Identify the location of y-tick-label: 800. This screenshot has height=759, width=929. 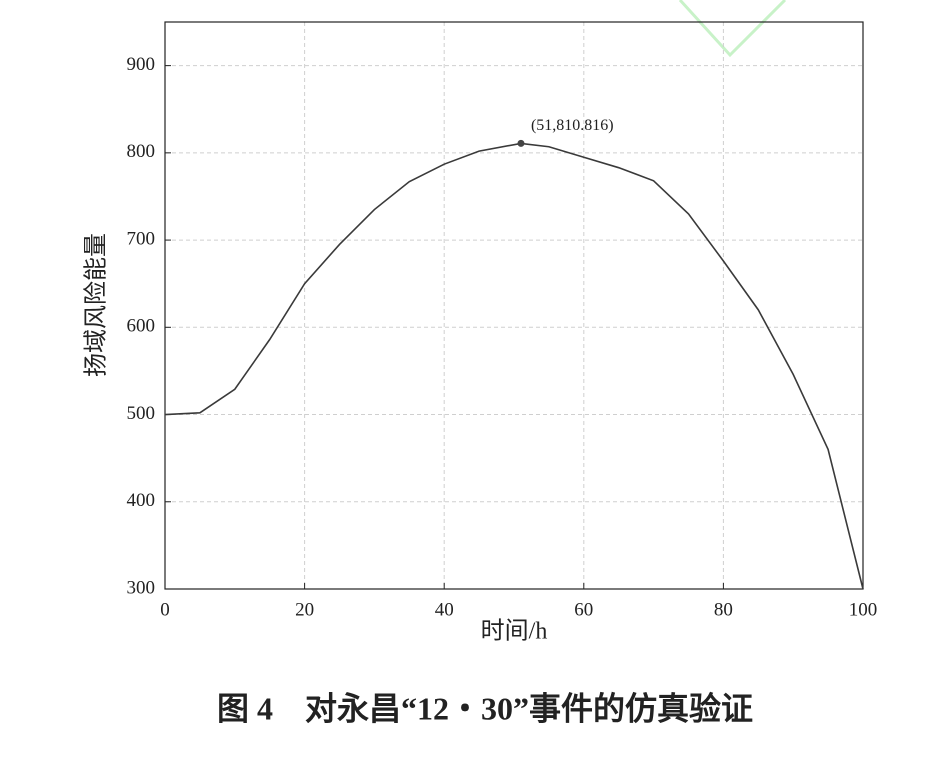
(141, 151).